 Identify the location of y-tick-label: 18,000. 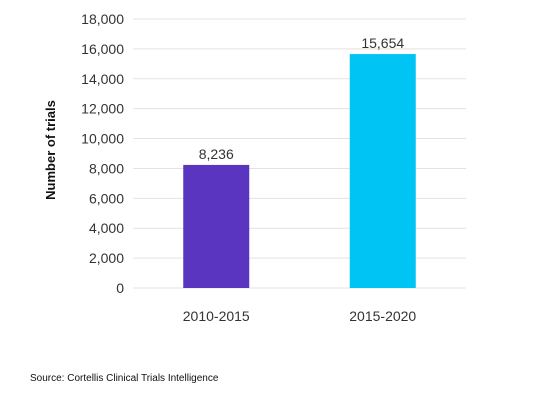
(102, 19).